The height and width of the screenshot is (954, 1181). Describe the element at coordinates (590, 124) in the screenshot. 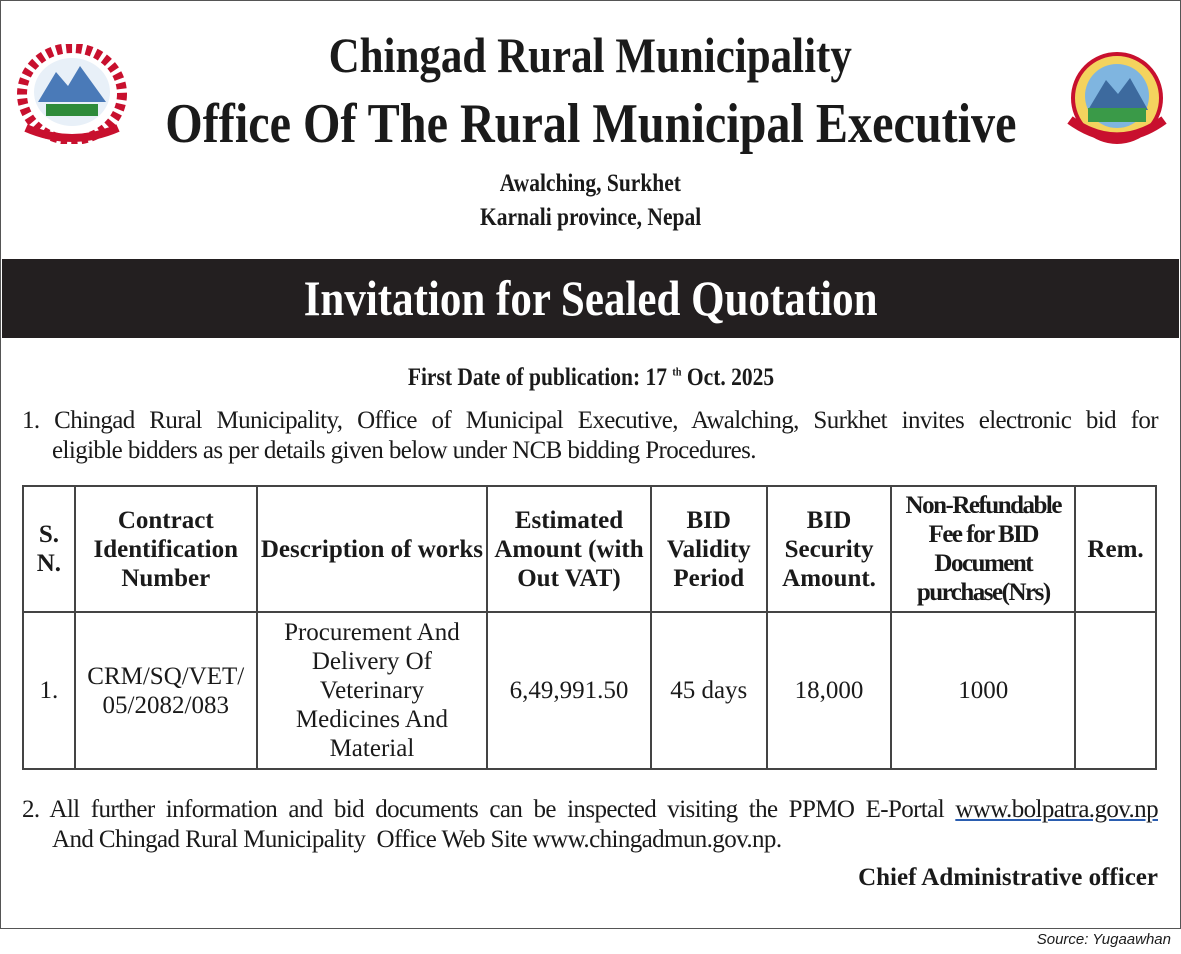

I see `office-title: Office Of The Rural Municipal Executive` at that location.